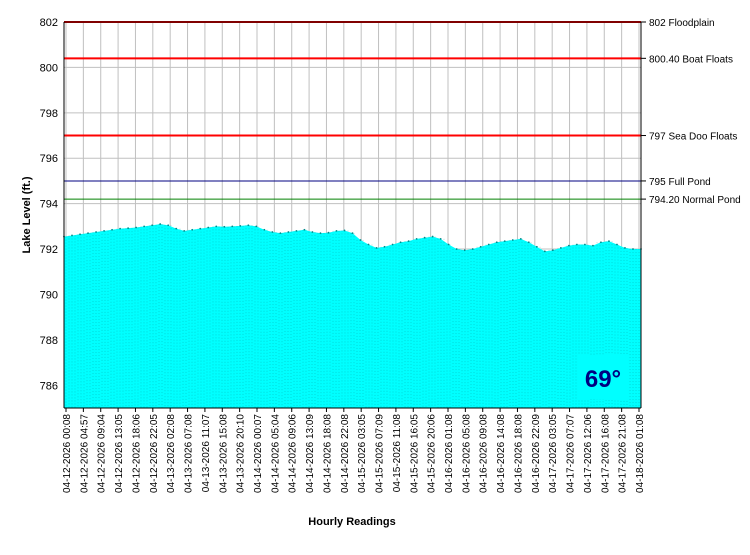 The image size is (750, 555). Describe the element at coordinates (691, 59) in the screenshot. I see `reference-label: 800.40 Boat Floats` at that location.